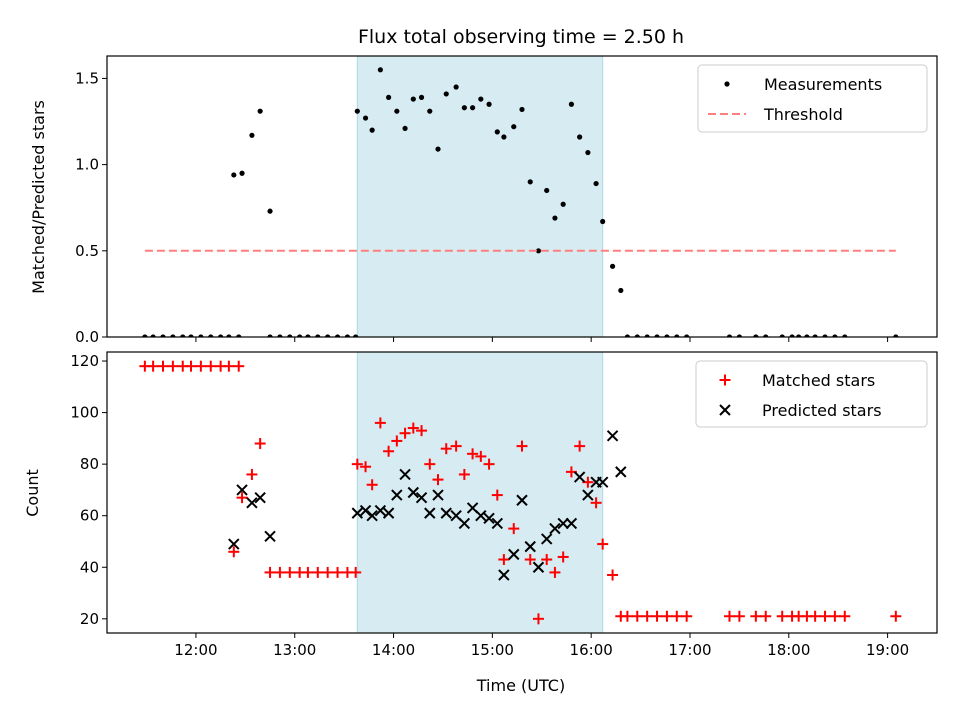 This screenshot has width=960, height=720. Describe the element at coordinates (87, 337) in the screenshot. I see `top-y-tick-label-0: 0.0` at that location.